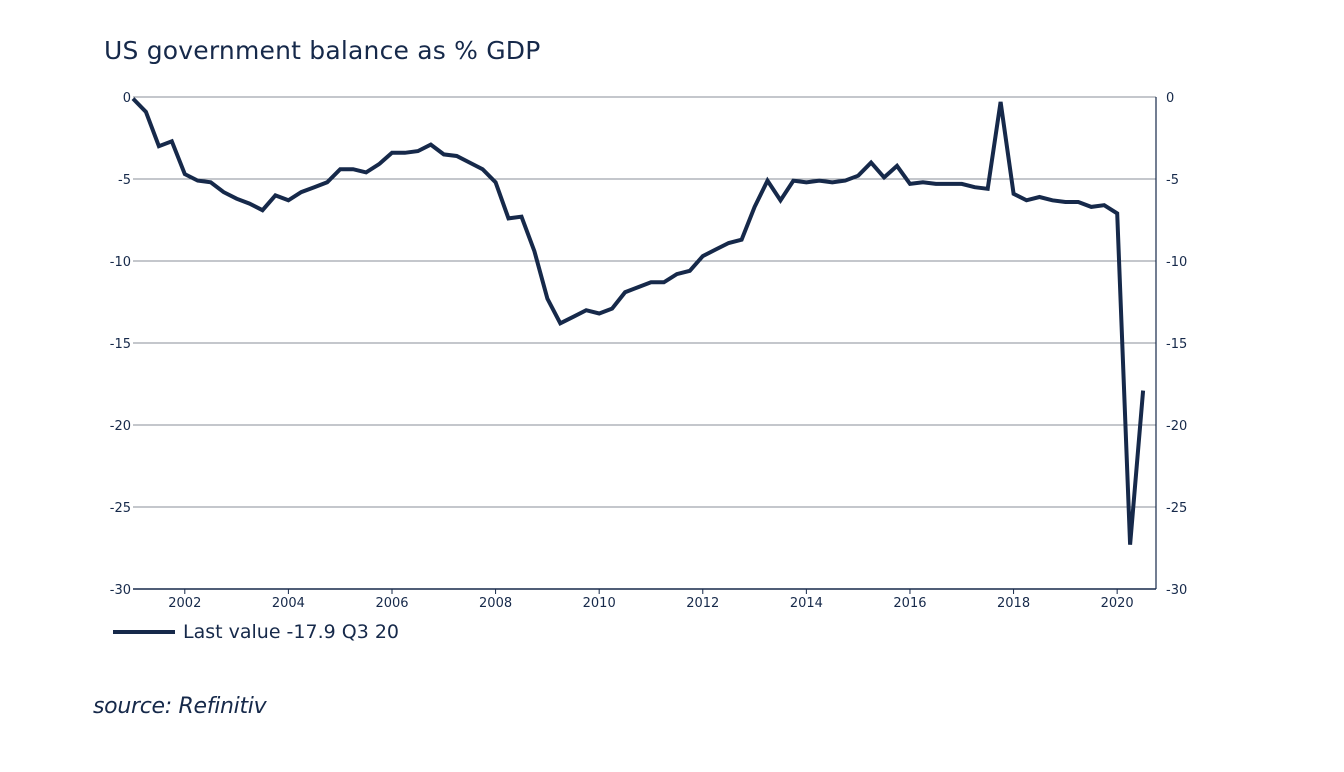 The image size is (1344, 772). Describe the element at coordinates (1176, 262) in the screenshot. I see `y-tick-label-right: -10` at that location.